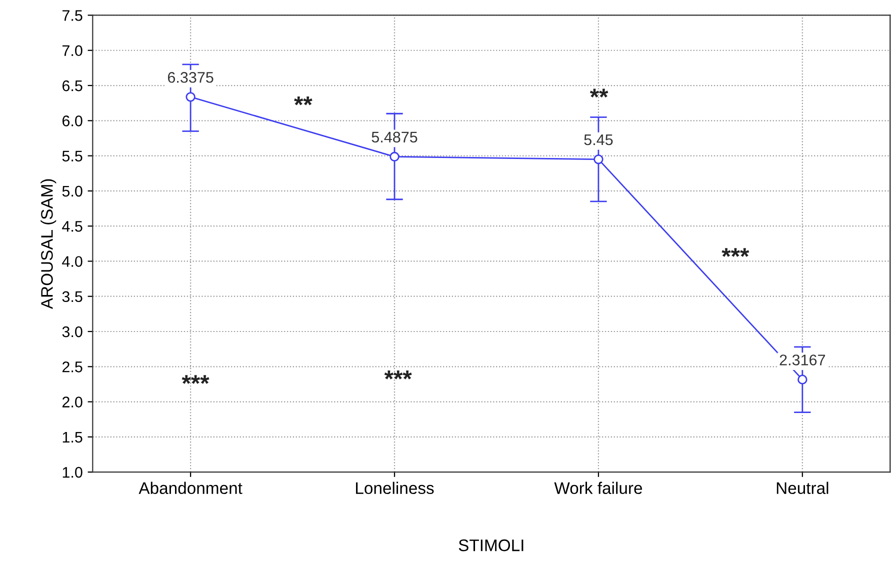  I want to click on y-tick-label: 3.5, so click(72, 296).